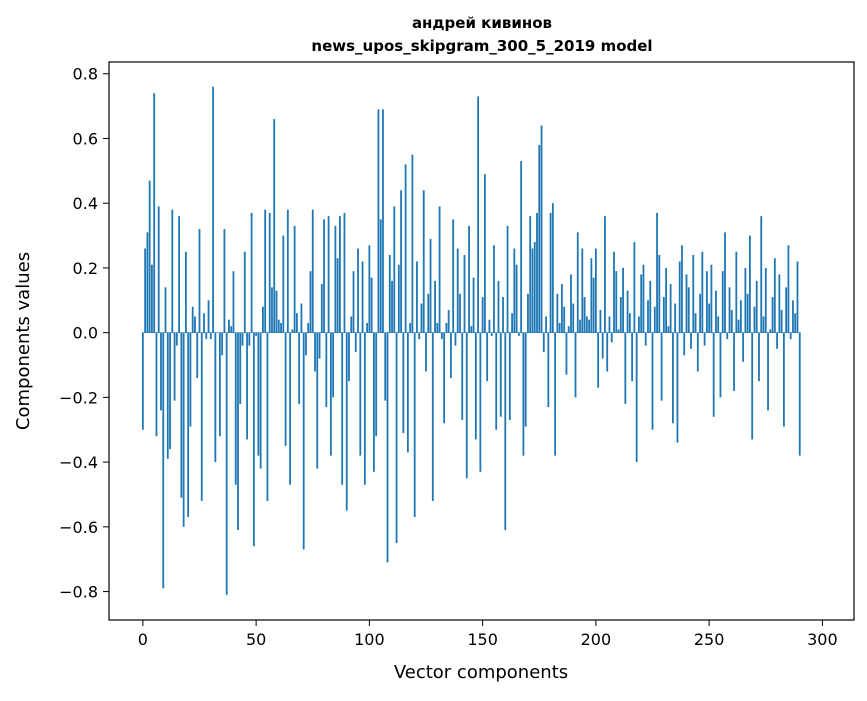  What do you see at coordinates (85, 74) in the screenshot?
I see `y-tick-label: 0.8` at bounding box center [85, 74].